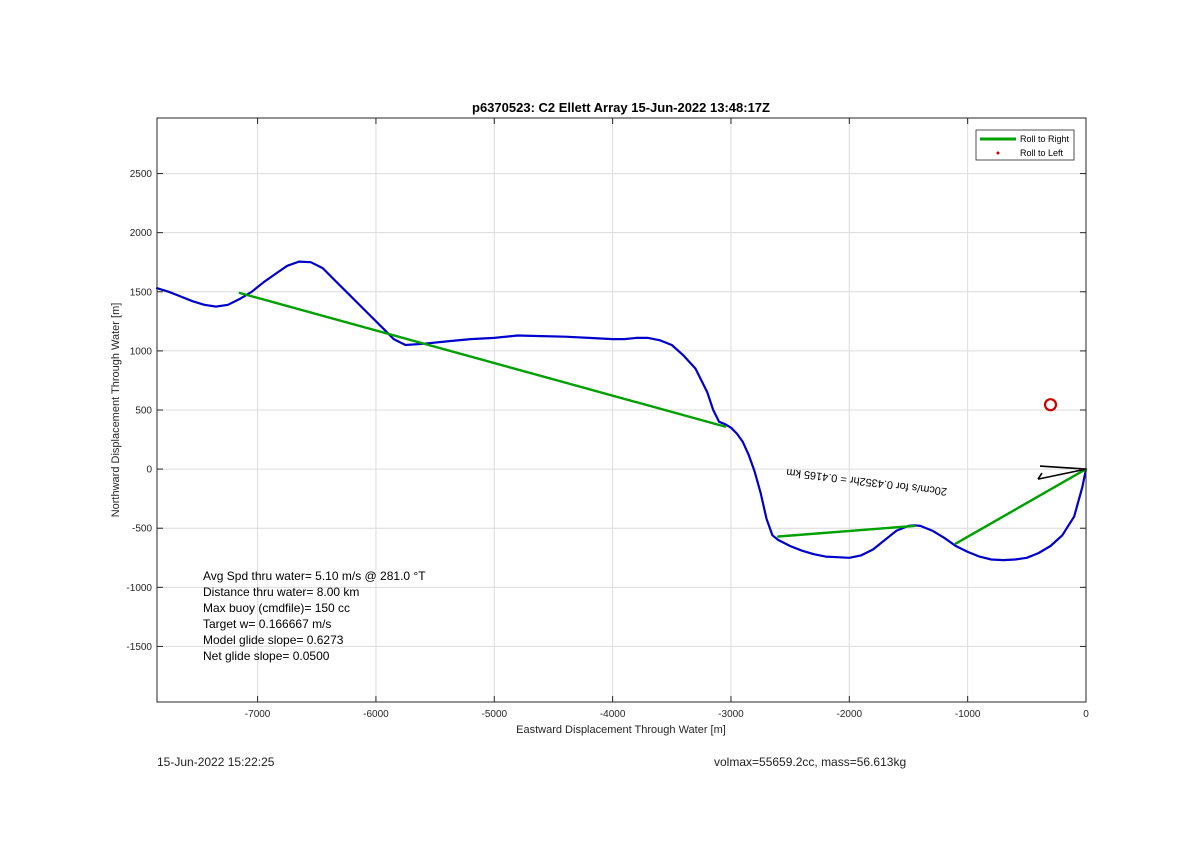 This screenshot has width=1200, height=851. I want to click on y-axis-label: Northward Displacement Through Water [m], so click(116, 410).